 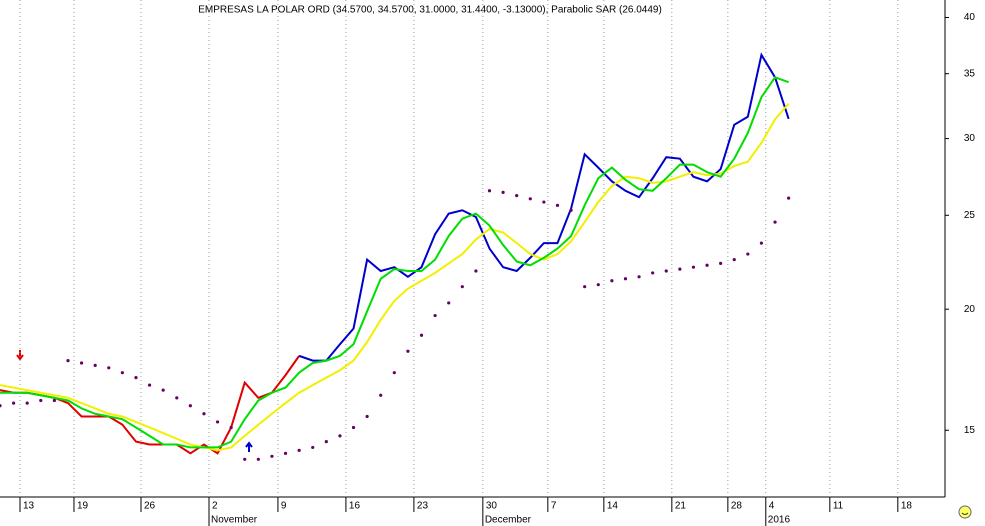 What do you see at coordinates (970, 17) in the screenshot?
I see `y-tick-label: 40` at bounding box center [970, 17].